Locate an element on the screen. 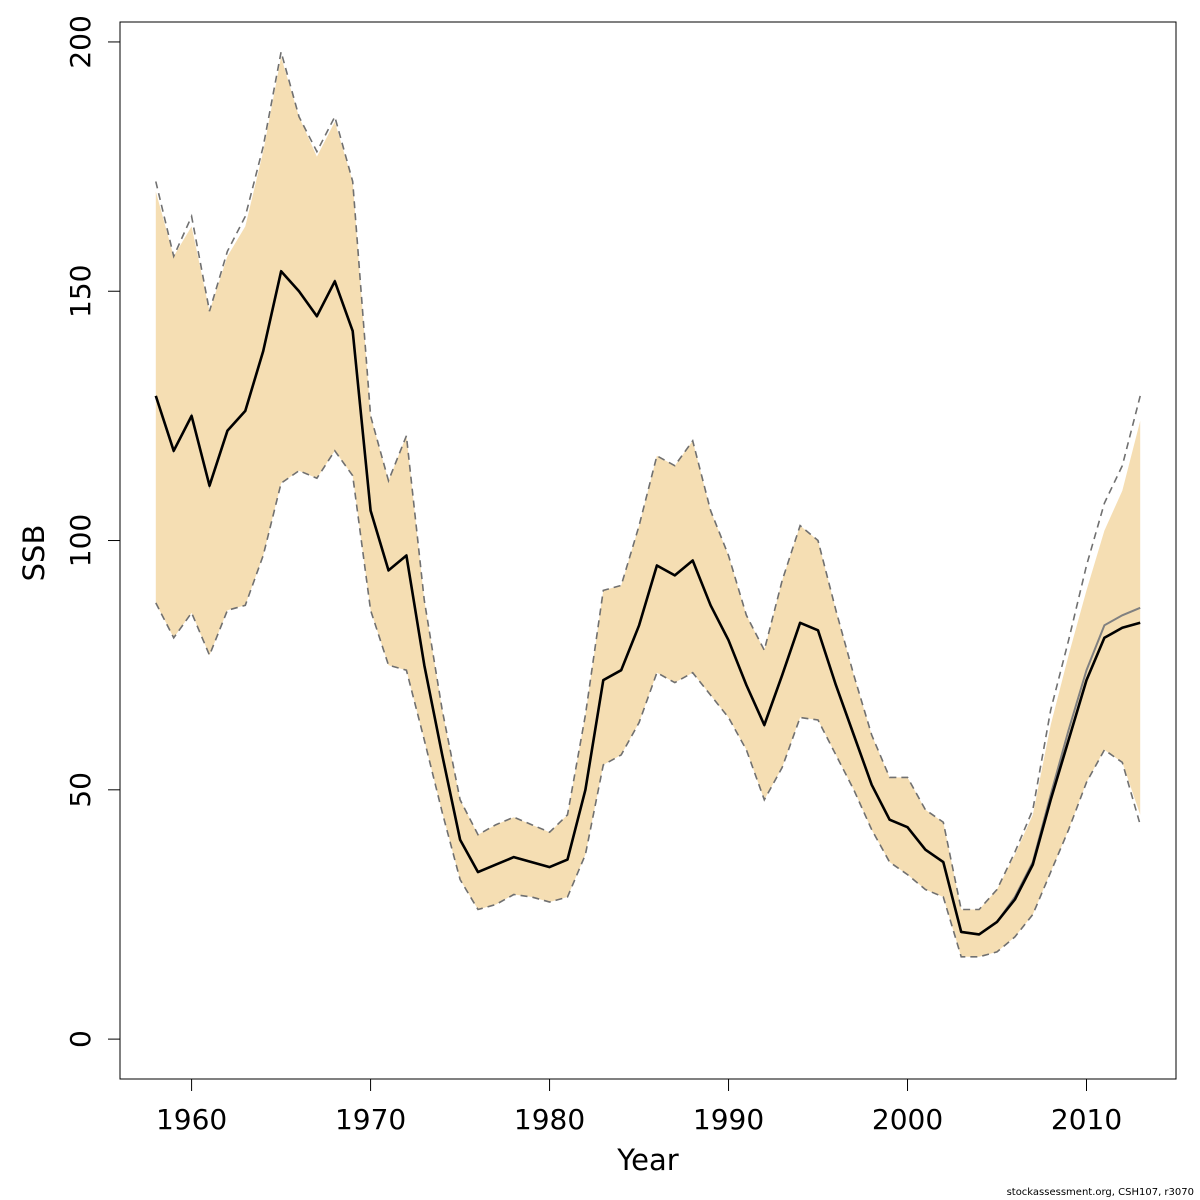  y-tick-label: 100 is located at coordinates (80, 540).